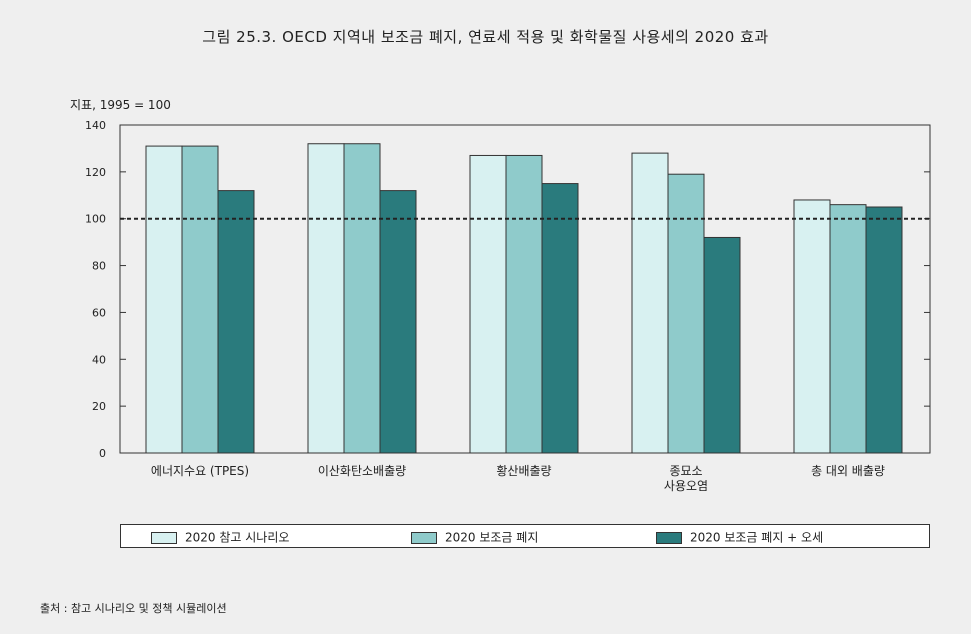 Image resolution: width=971 pixels, height=634 pixels. What do you see at coordinates (200, 471) in the screenshot?
I see `x-tick-label: 에너지수요 (TPES)` at bounding box center [200, 471].